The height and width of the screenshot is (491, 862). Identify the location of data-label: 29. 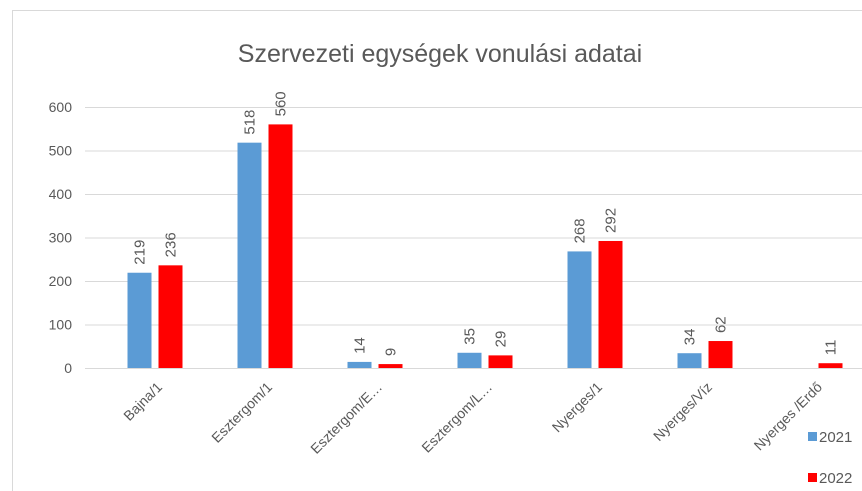
(501, 339).